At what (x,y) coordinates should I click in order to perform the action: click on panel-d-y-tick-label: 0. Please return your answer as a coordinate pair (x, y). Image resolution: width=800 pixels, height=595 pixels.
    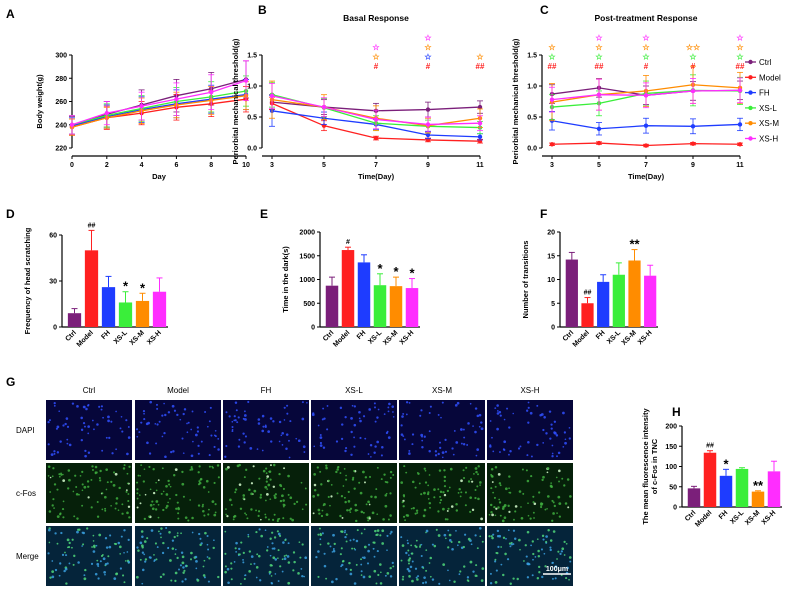
    Looking at the image, I should click on (55, 328).